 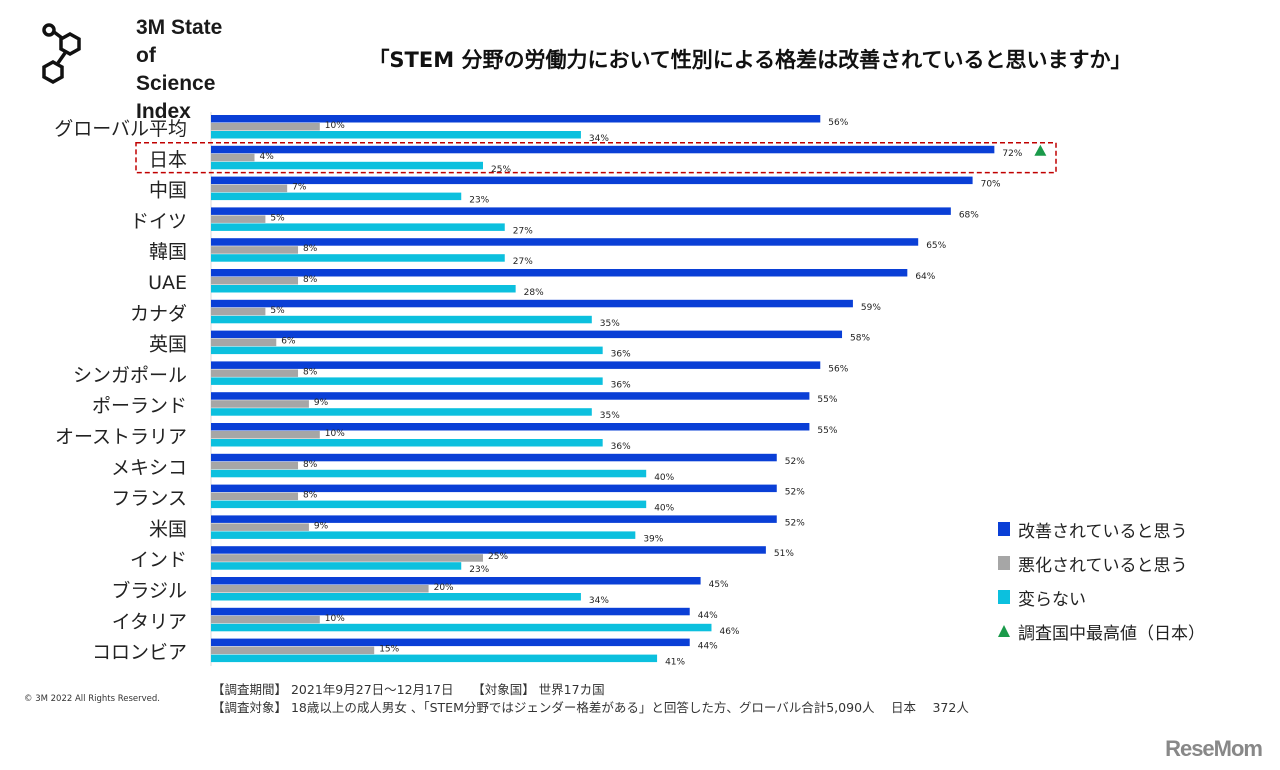 What do you see at coordinates (288, 342) in the screenshot?
I see `data-label: 6%` at bounding box center [288, 342].